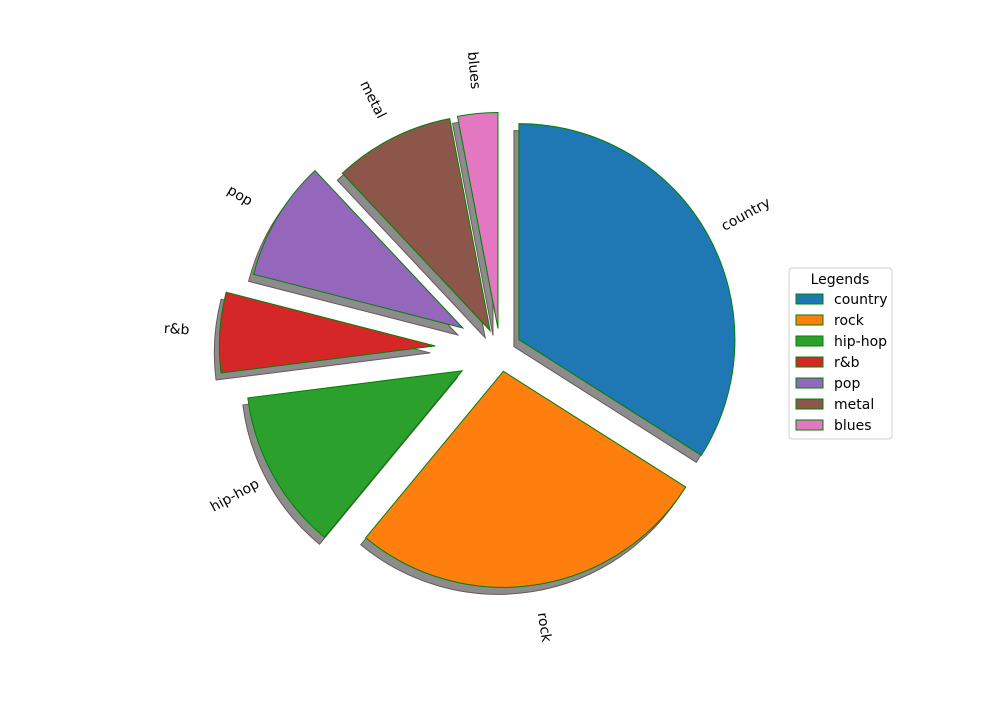 The height and width of the screenshot is (705, 1000). I want to click on legend-swatch-pop, so click(809, 383).